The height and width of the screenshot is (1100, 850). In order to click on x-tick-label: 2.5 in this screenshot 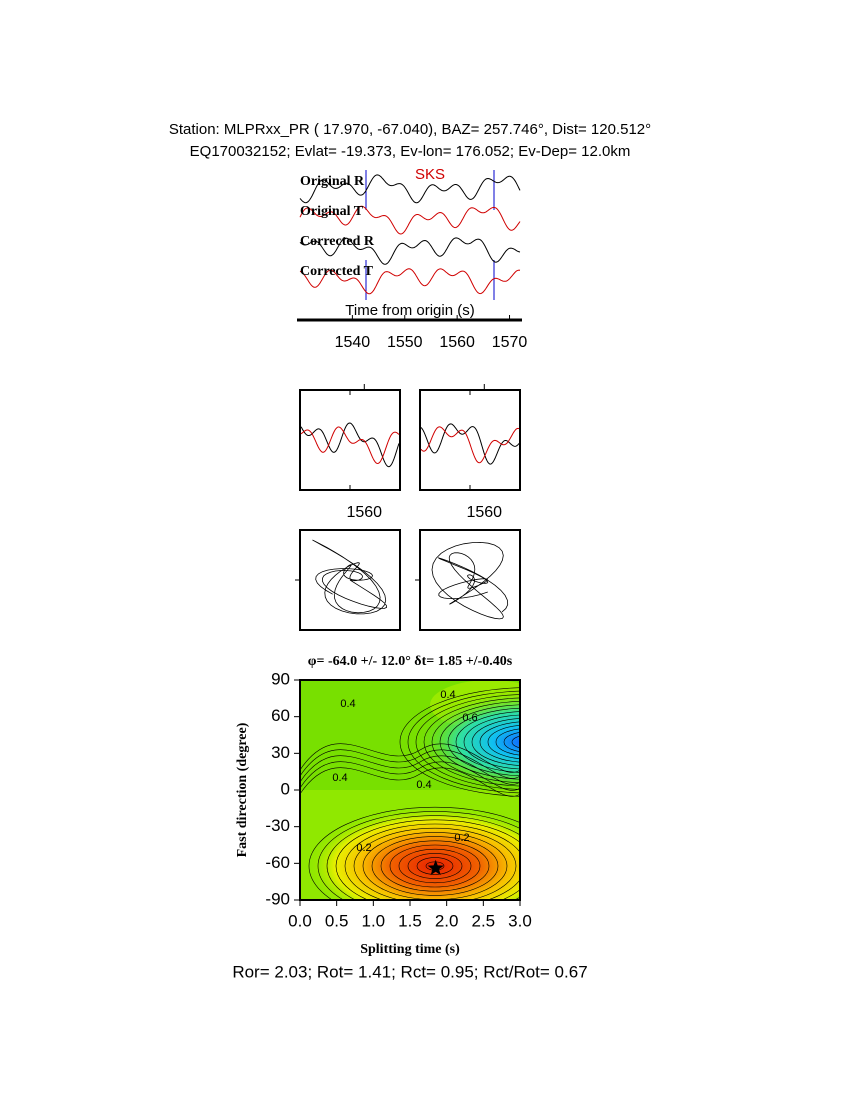, I will do `click(484, 920)`.